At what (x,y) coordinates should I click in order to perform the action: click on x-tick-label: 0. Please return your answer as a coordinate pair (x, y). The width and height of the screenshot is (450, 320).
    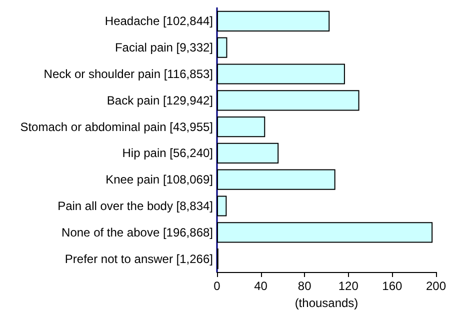
    Looking at the image, I should click on (217, 286).